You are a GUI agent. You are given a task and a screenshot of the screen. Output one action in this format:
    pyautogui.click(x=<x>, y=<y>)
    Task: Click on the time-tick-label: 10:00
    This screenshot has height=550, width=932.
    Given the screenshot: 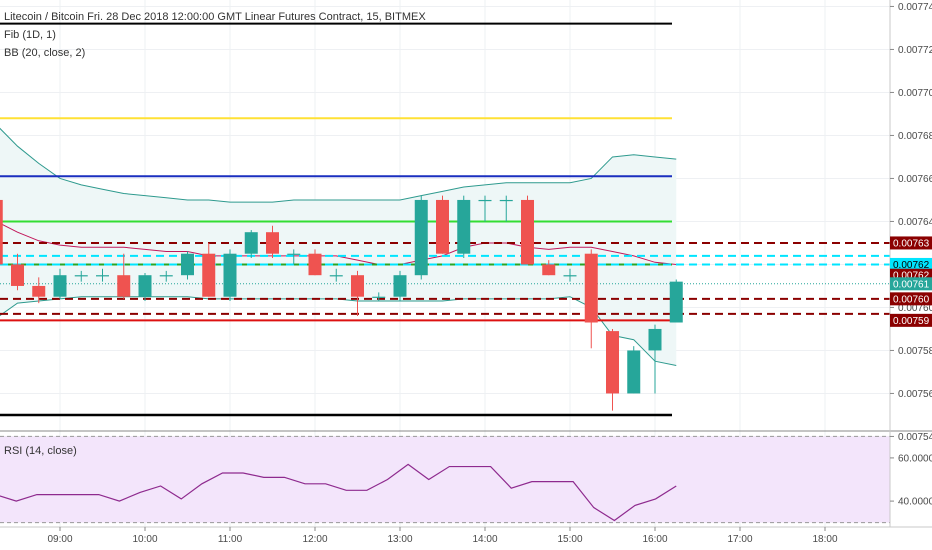 What is the action you would take?
    pyautogui.click(x=144, y=539)
    